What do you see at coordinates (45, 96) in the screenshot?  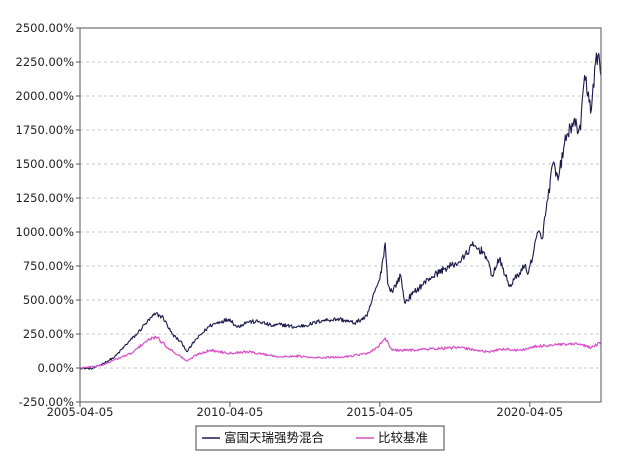 I see `y-tick-label: 2000.00%` at bounding box center [45, 96].